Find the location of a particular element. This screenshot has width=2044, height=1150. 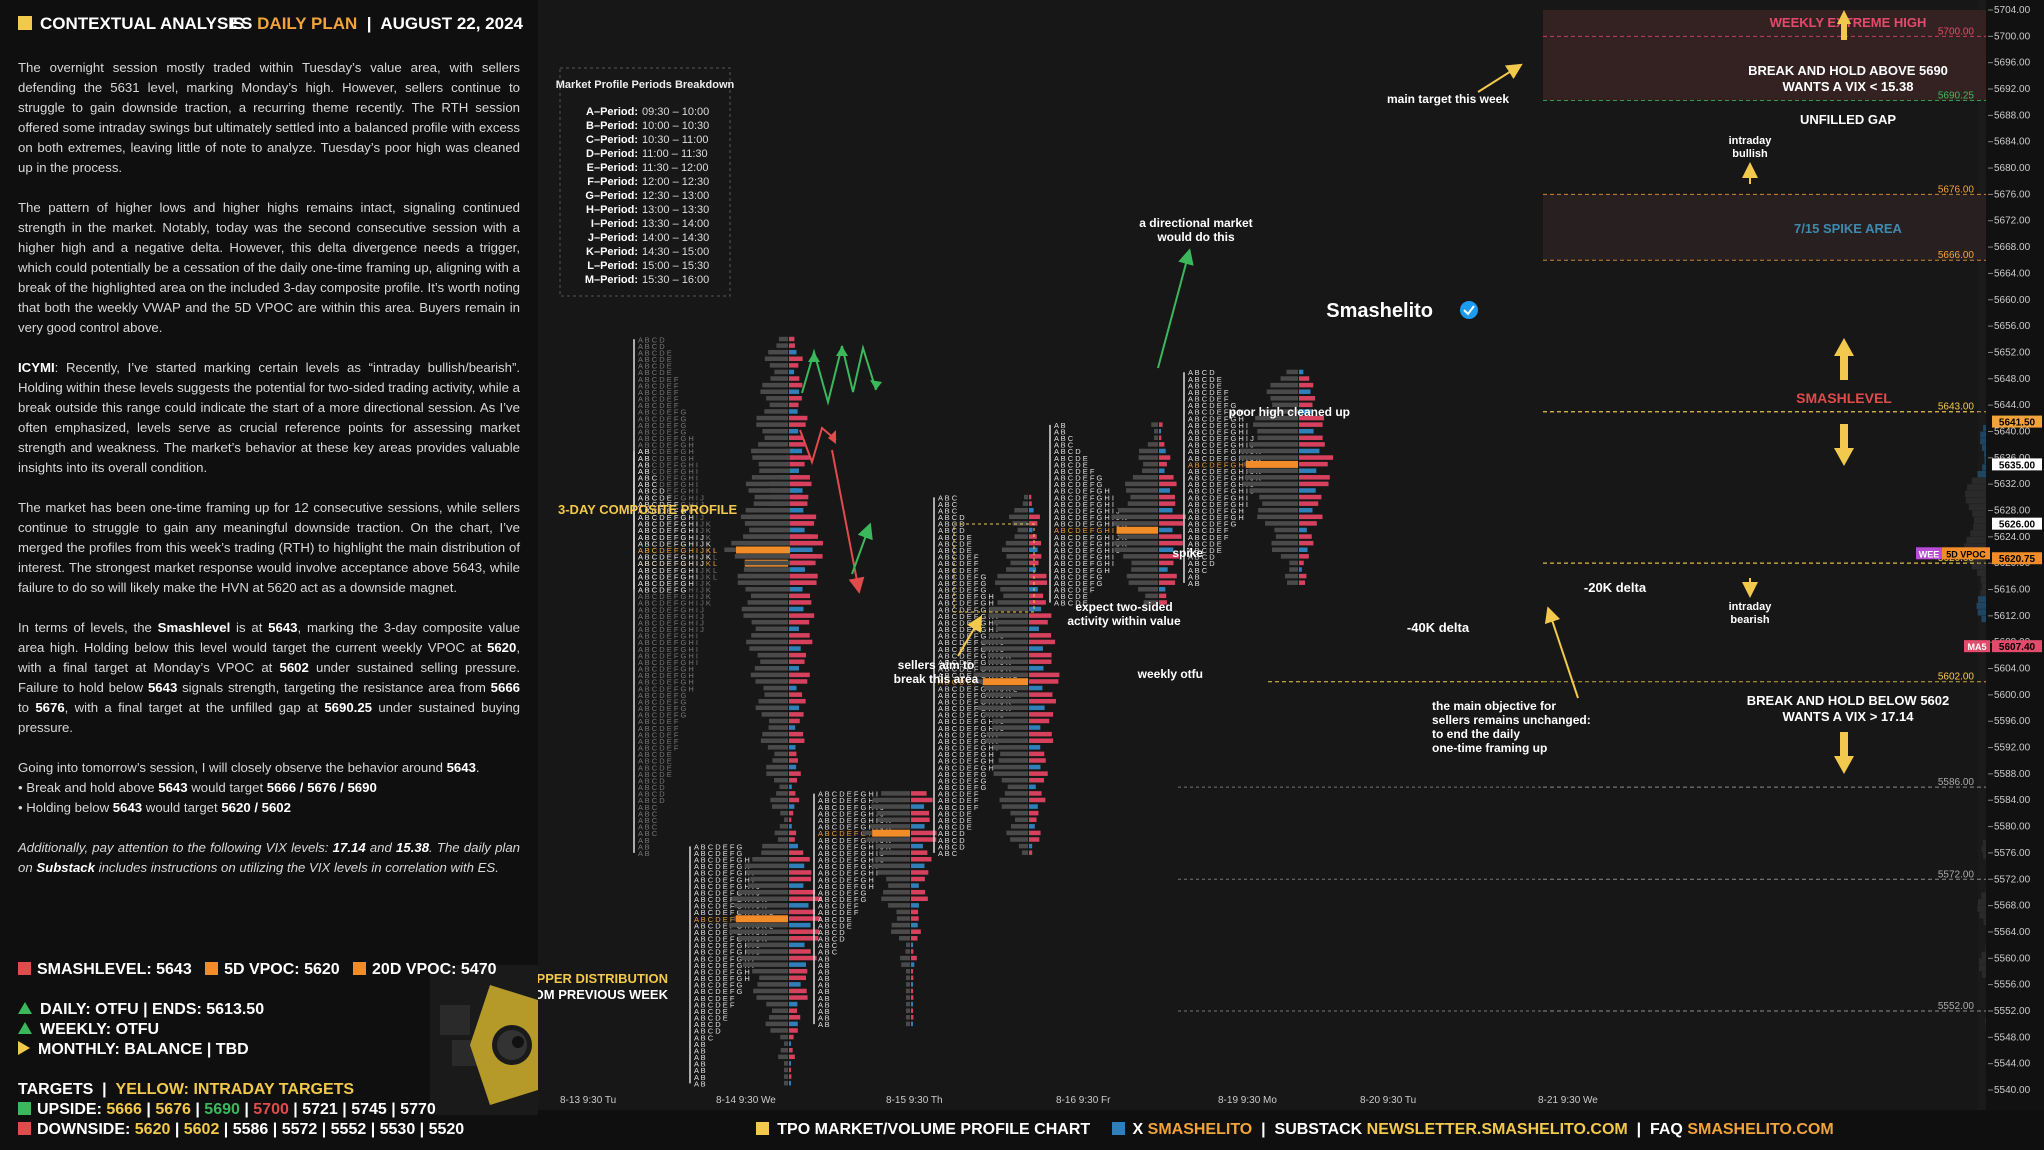

x-tick-label: 8-15 9:30 Th is located at coordinates (914, 1100).